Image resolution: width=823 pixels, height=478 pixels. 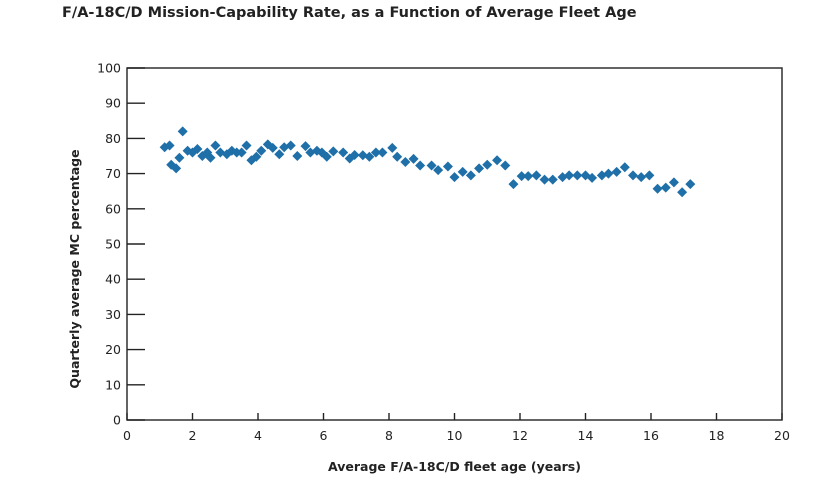 I want to click on y-tick-label: 70, so click(x=113, y=173).